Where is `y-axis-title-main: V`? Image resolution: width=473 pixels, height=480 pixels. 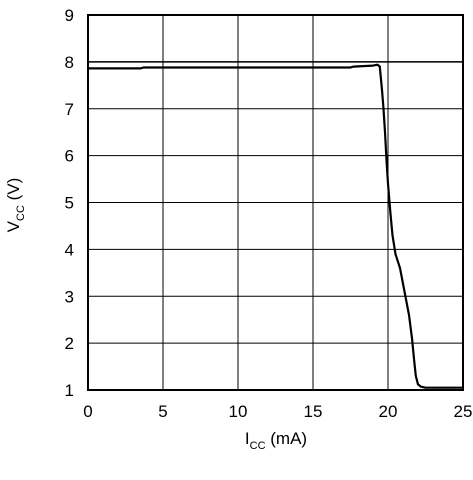 y-axis-title-main: V is located at coordinates (13, 226).